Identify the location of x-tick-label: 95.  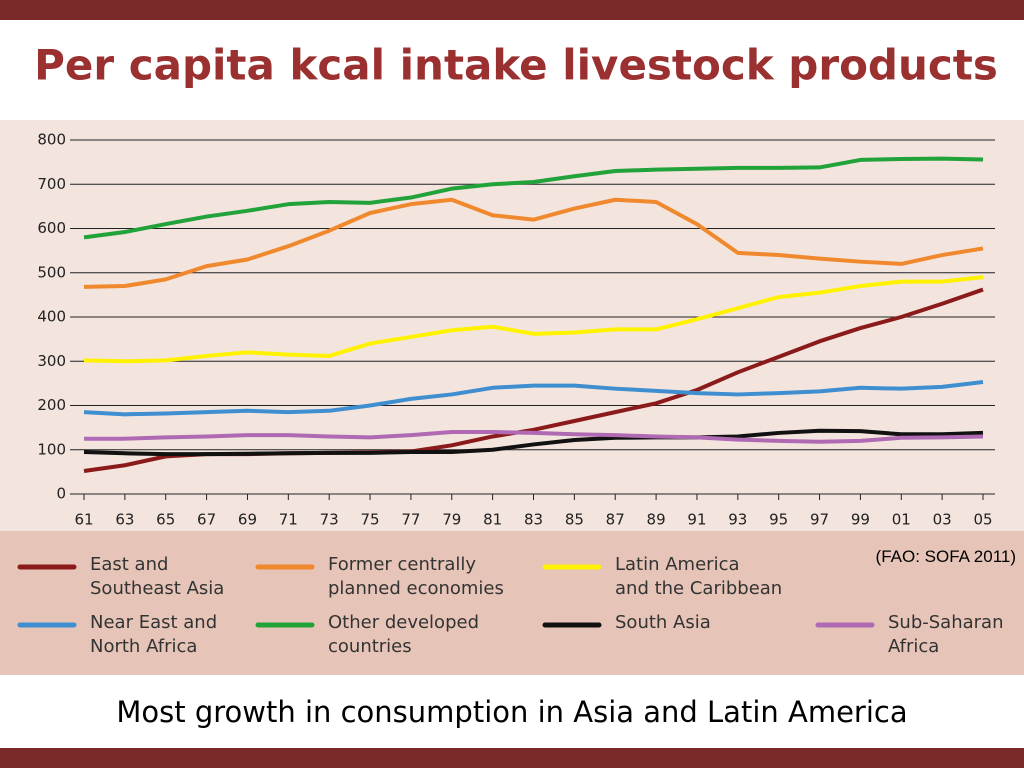
(778, 520).